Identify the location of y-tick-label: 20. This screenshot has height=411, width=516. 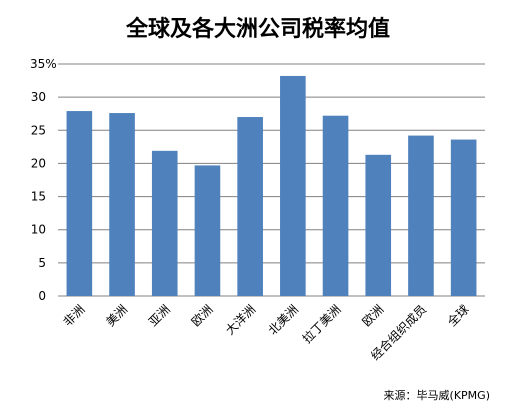
(38, 163).